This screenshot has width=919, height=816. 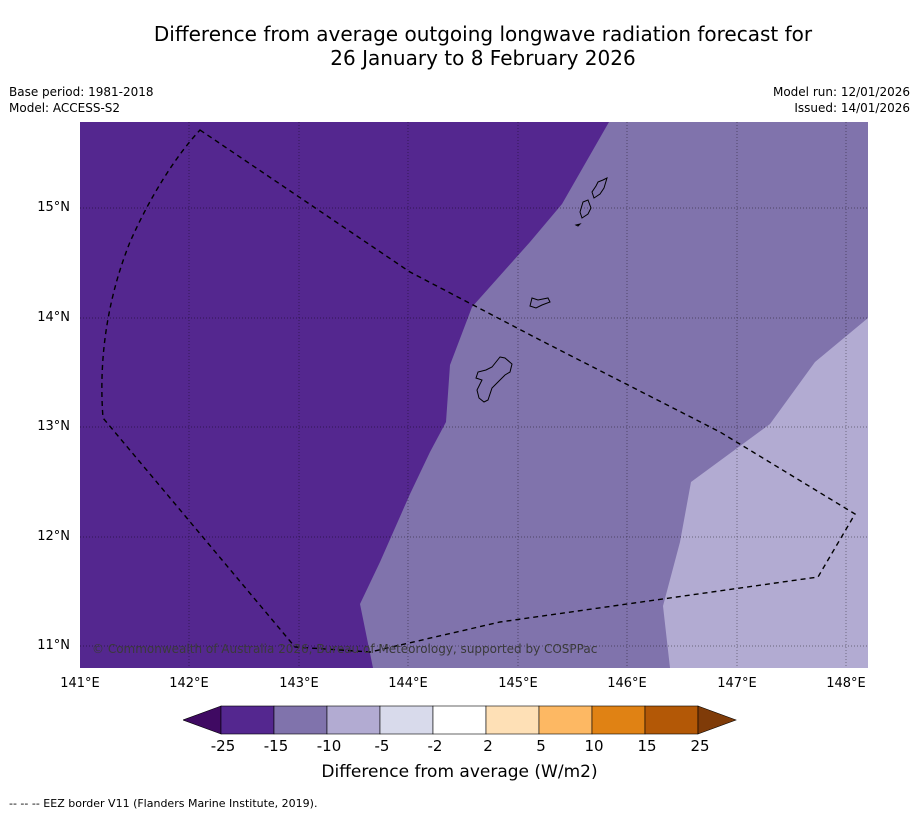 I want to click on colorbar-extend-high, so click(x=717, y=720).